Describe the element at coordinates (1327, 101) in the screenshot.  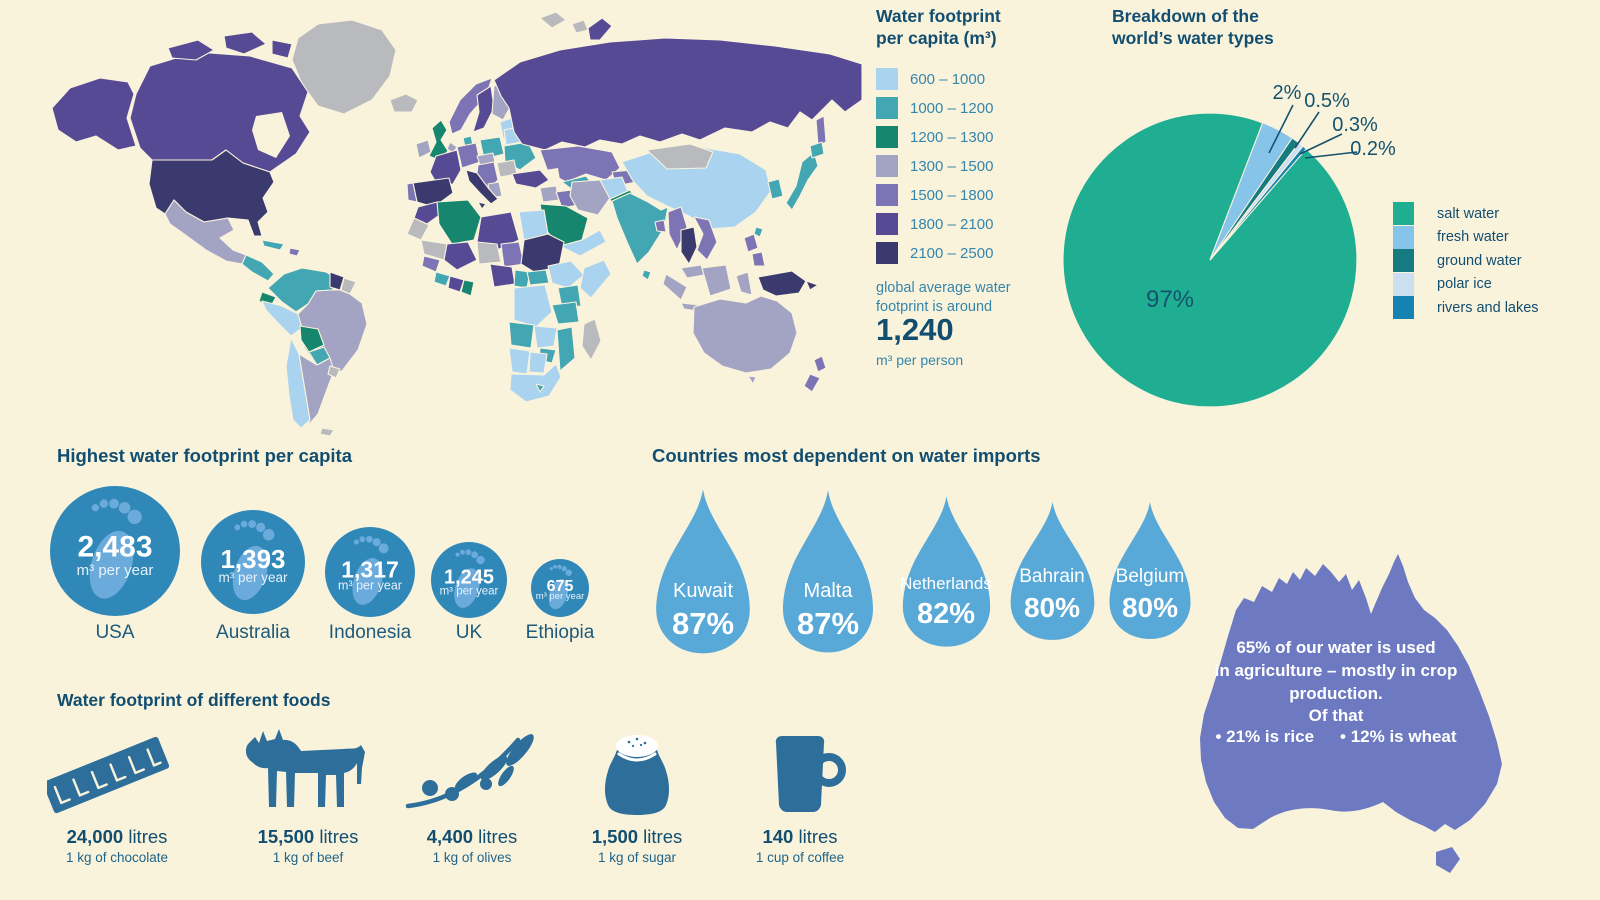
I see `pie-value-label-ground-water: 0.5%` at that location.